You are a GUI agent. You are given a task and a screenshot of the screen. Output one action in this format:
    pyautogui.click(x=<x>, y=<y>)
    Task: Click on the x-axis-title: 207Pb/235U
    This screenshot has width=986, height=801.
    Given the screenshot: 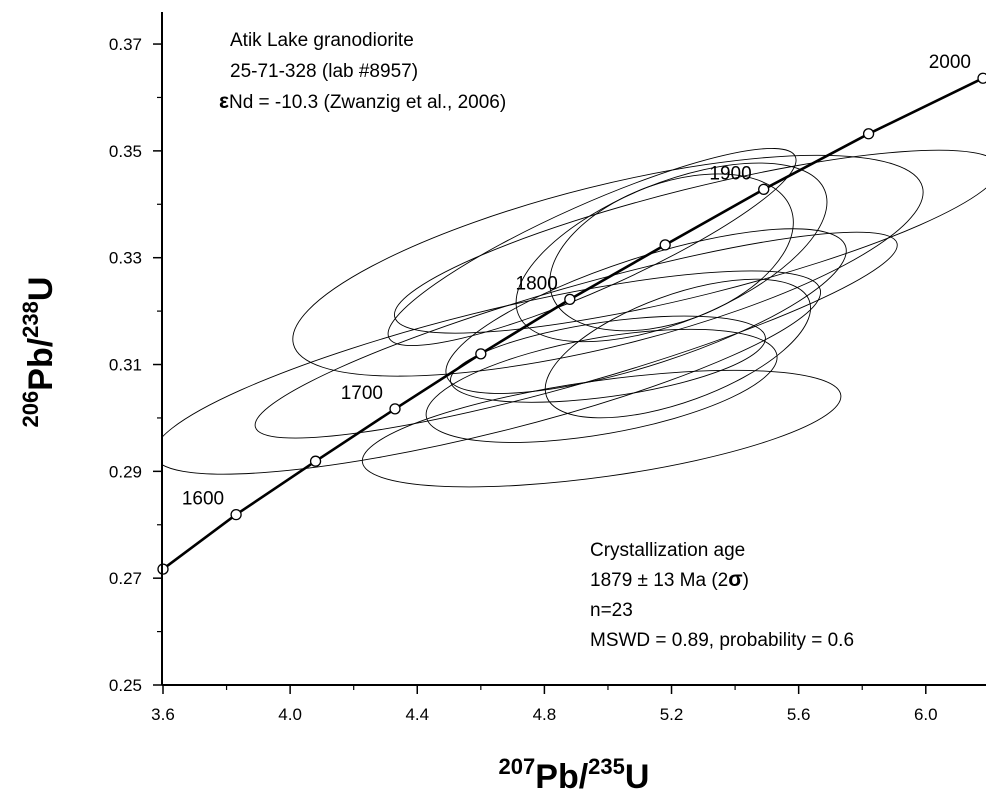 What is the action you would take?
    pyautogui.click(x=574, y=775)
    